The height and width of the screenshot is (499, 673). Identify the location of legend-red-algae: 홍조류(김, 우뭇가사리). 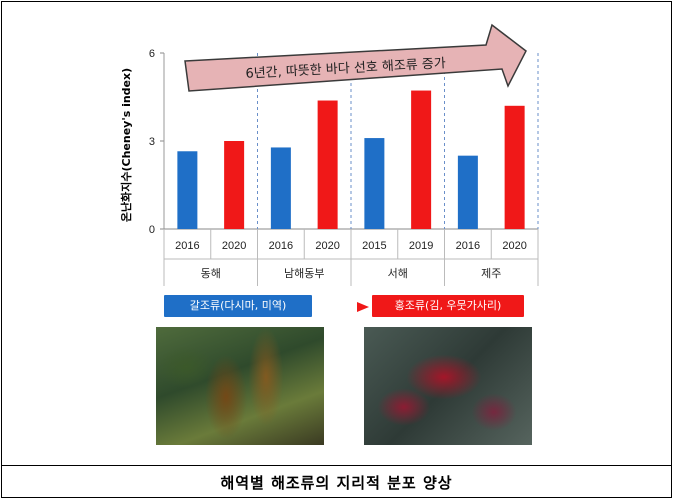
(448, 306).